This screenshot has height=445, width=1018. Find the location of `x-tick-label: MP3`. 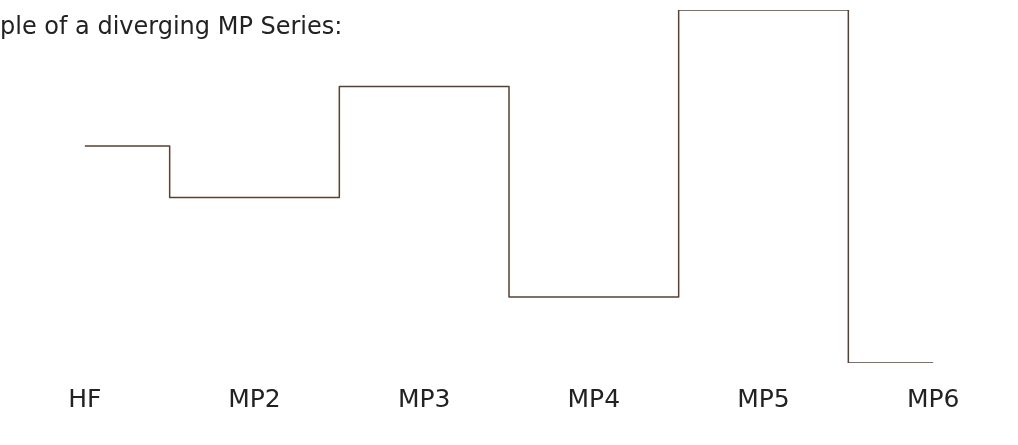

x-tick-label: MP3 is located at coordinates (424, 398).